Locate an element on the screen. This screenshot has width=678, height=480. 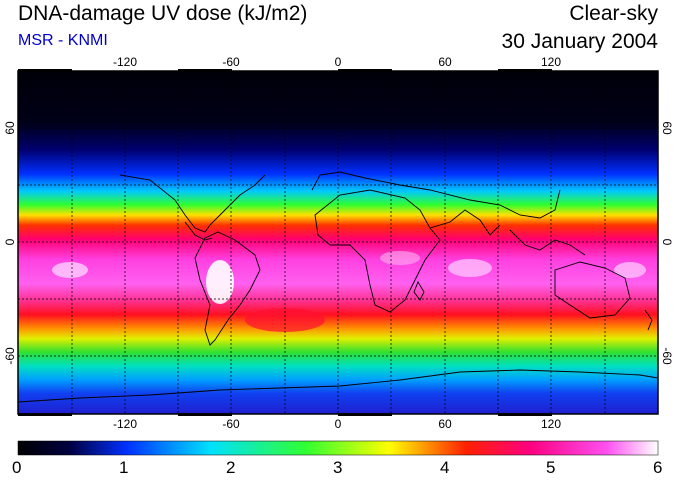
colorbar-label: 2 is located at coordinates (231, 467).